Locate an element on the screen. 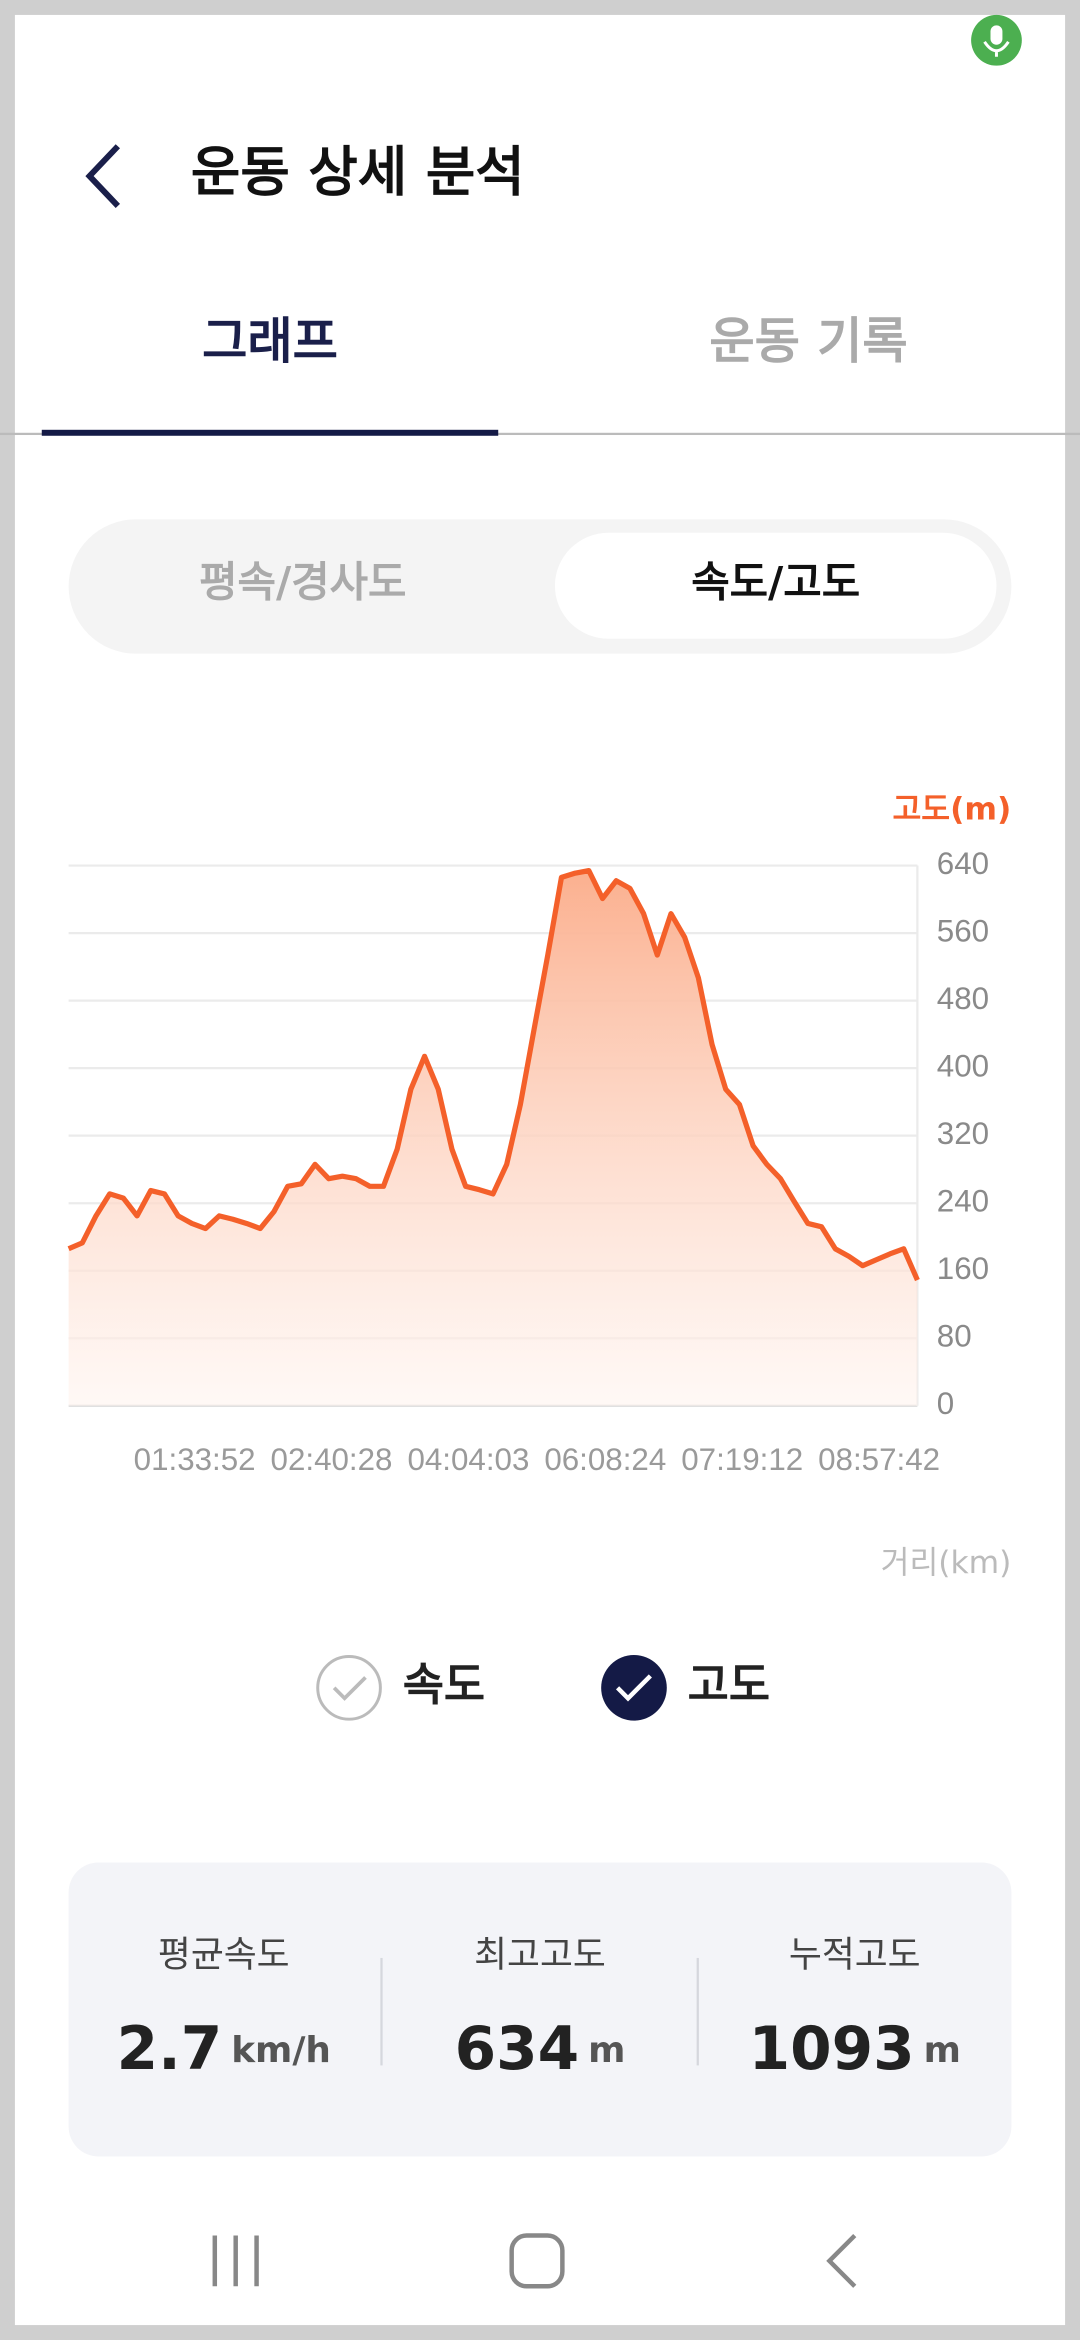 Image resolution: width=1080 pixels, height=2340 pixels. x-tick-label-text: 08:57:42 is located at coordinates (879, 1460).